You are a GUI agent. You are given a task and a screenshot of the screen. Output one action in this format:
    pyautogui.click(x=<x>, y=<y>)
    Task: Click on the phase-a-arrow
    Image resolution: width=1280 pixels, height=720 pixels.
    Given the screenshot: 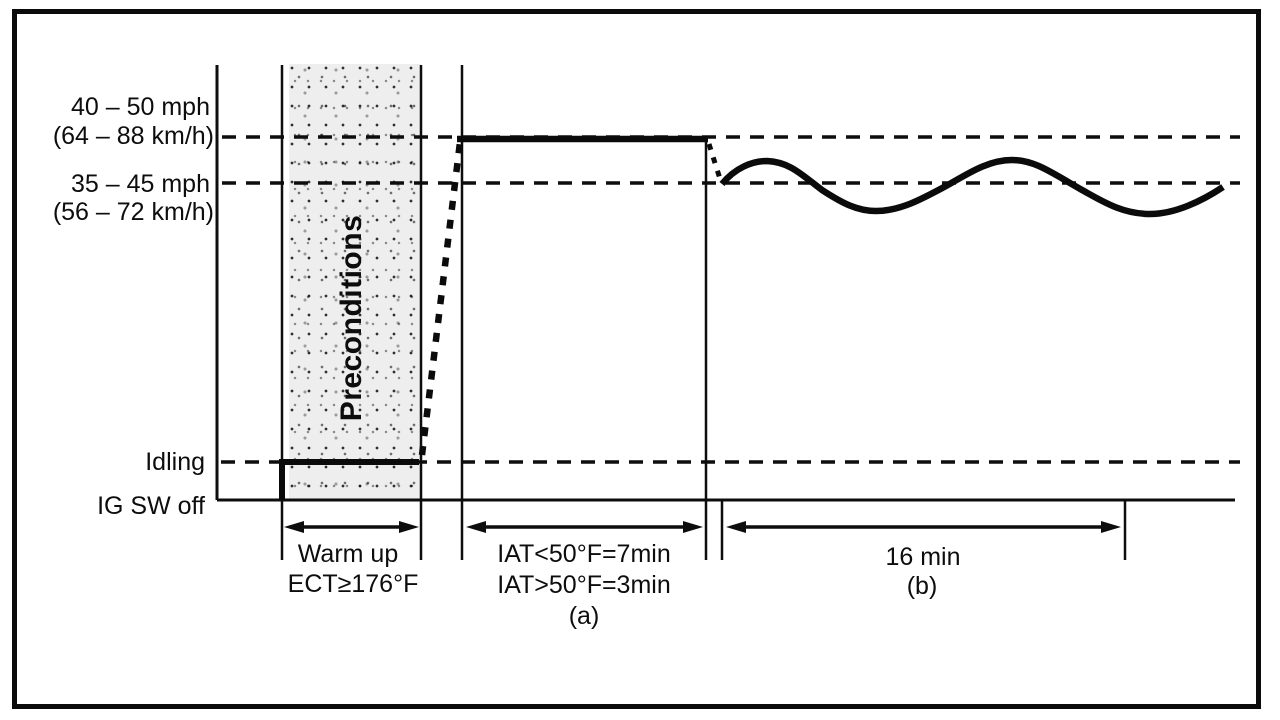 What is the action you would take?
    pyautogui.click(x=584, y=527)
    